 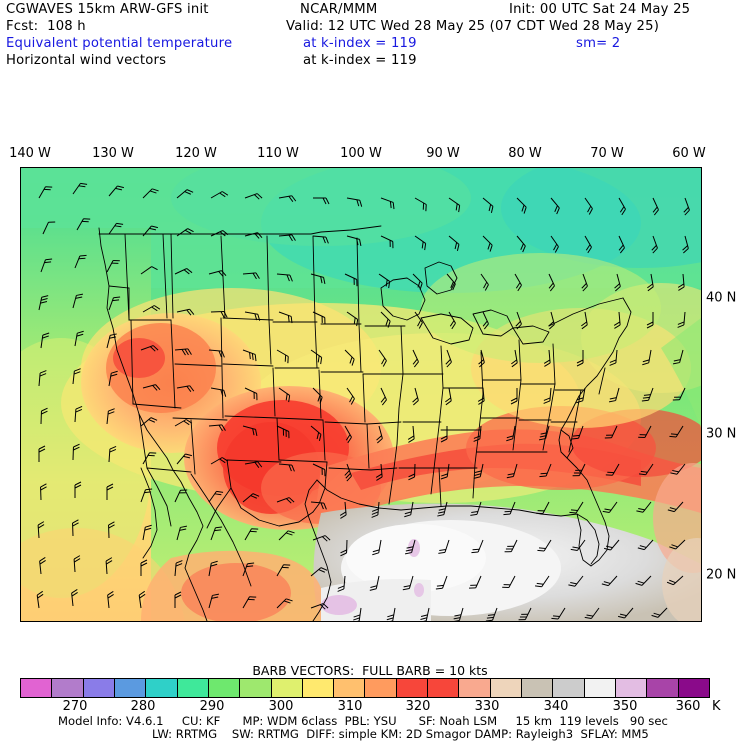 What do you see at coordinates (30, 153) in the screenshot?
I see `lon-tick-label: 140 W` at bounding box center [30, 153].